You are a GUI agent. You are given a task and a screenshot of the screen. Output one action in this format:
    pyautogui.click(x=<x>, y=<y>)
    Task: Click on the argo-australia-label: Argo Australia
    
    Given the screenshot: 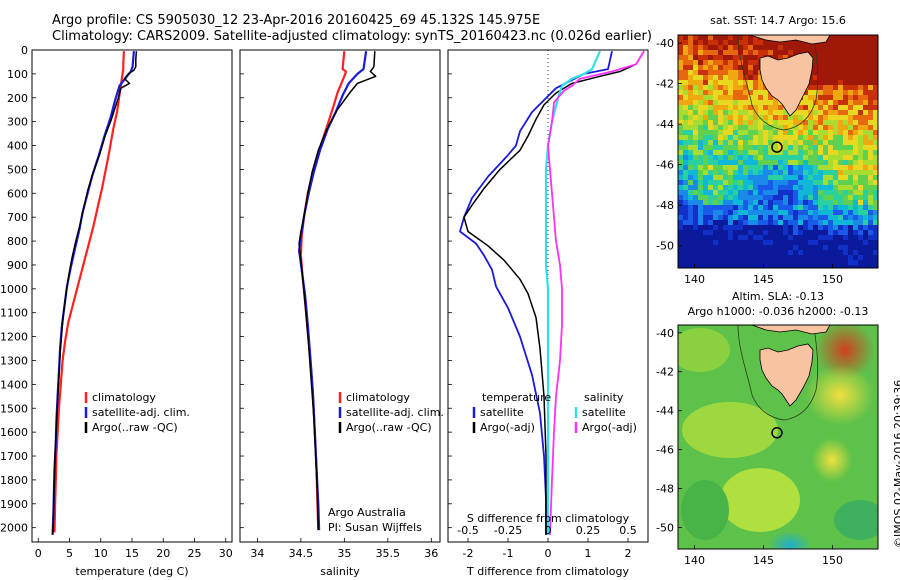 What is the action you would take?
    pyautogui.click(x=367, y=512)
    